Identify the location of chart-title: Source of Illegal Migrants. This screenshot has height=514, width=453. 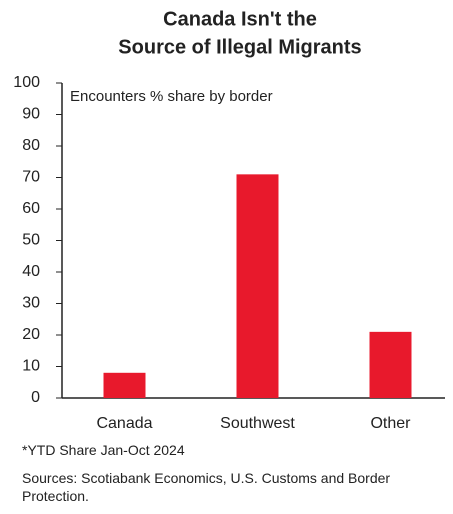
(239, 47).